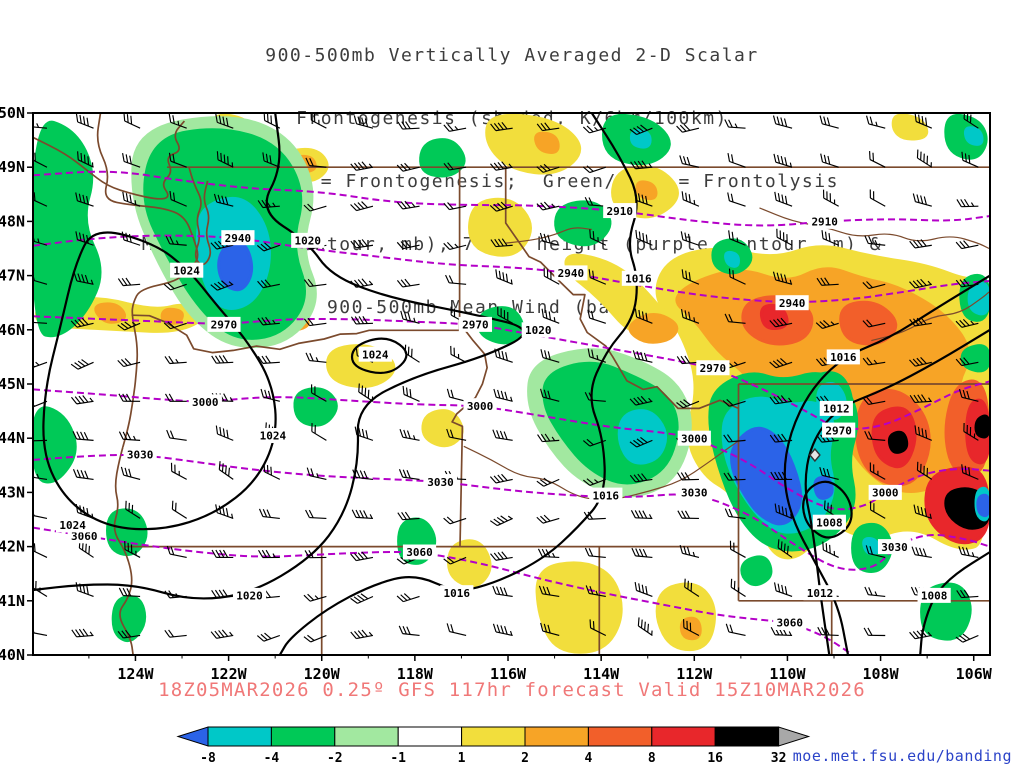 The height and width of the screenshot is (768, 1024). What do you see at coordinates (588, 758) in the screenshot?
I see `colorbar-tick-label: 4` at bounding box center [588, 758].